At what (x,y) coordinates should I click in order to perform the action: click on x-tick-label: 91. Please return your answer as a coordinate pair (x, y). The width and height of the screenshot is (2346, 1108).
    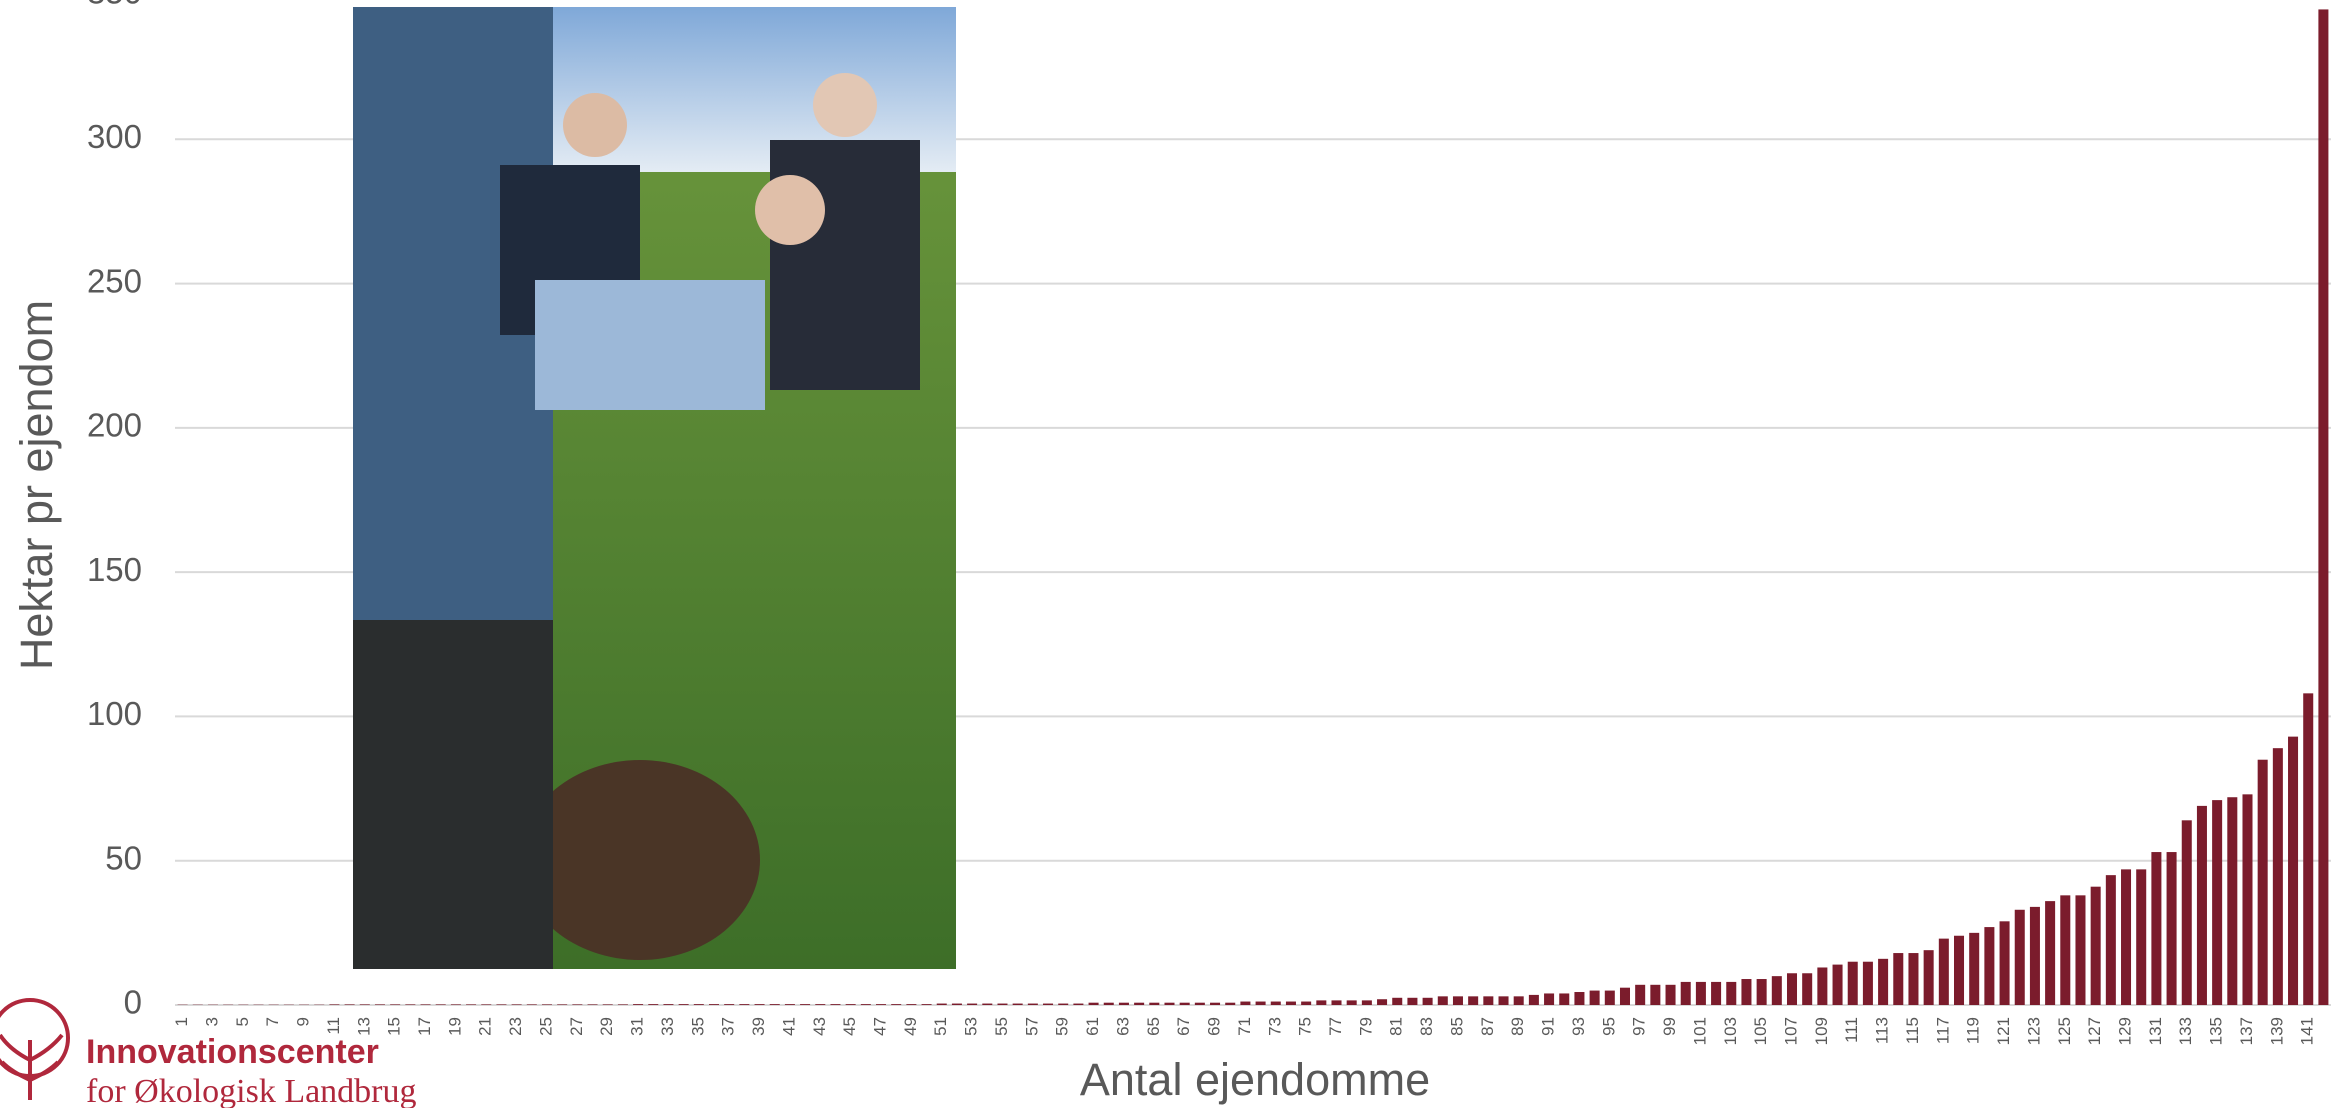
    Looking at the image, I should click on (1548, 1026).